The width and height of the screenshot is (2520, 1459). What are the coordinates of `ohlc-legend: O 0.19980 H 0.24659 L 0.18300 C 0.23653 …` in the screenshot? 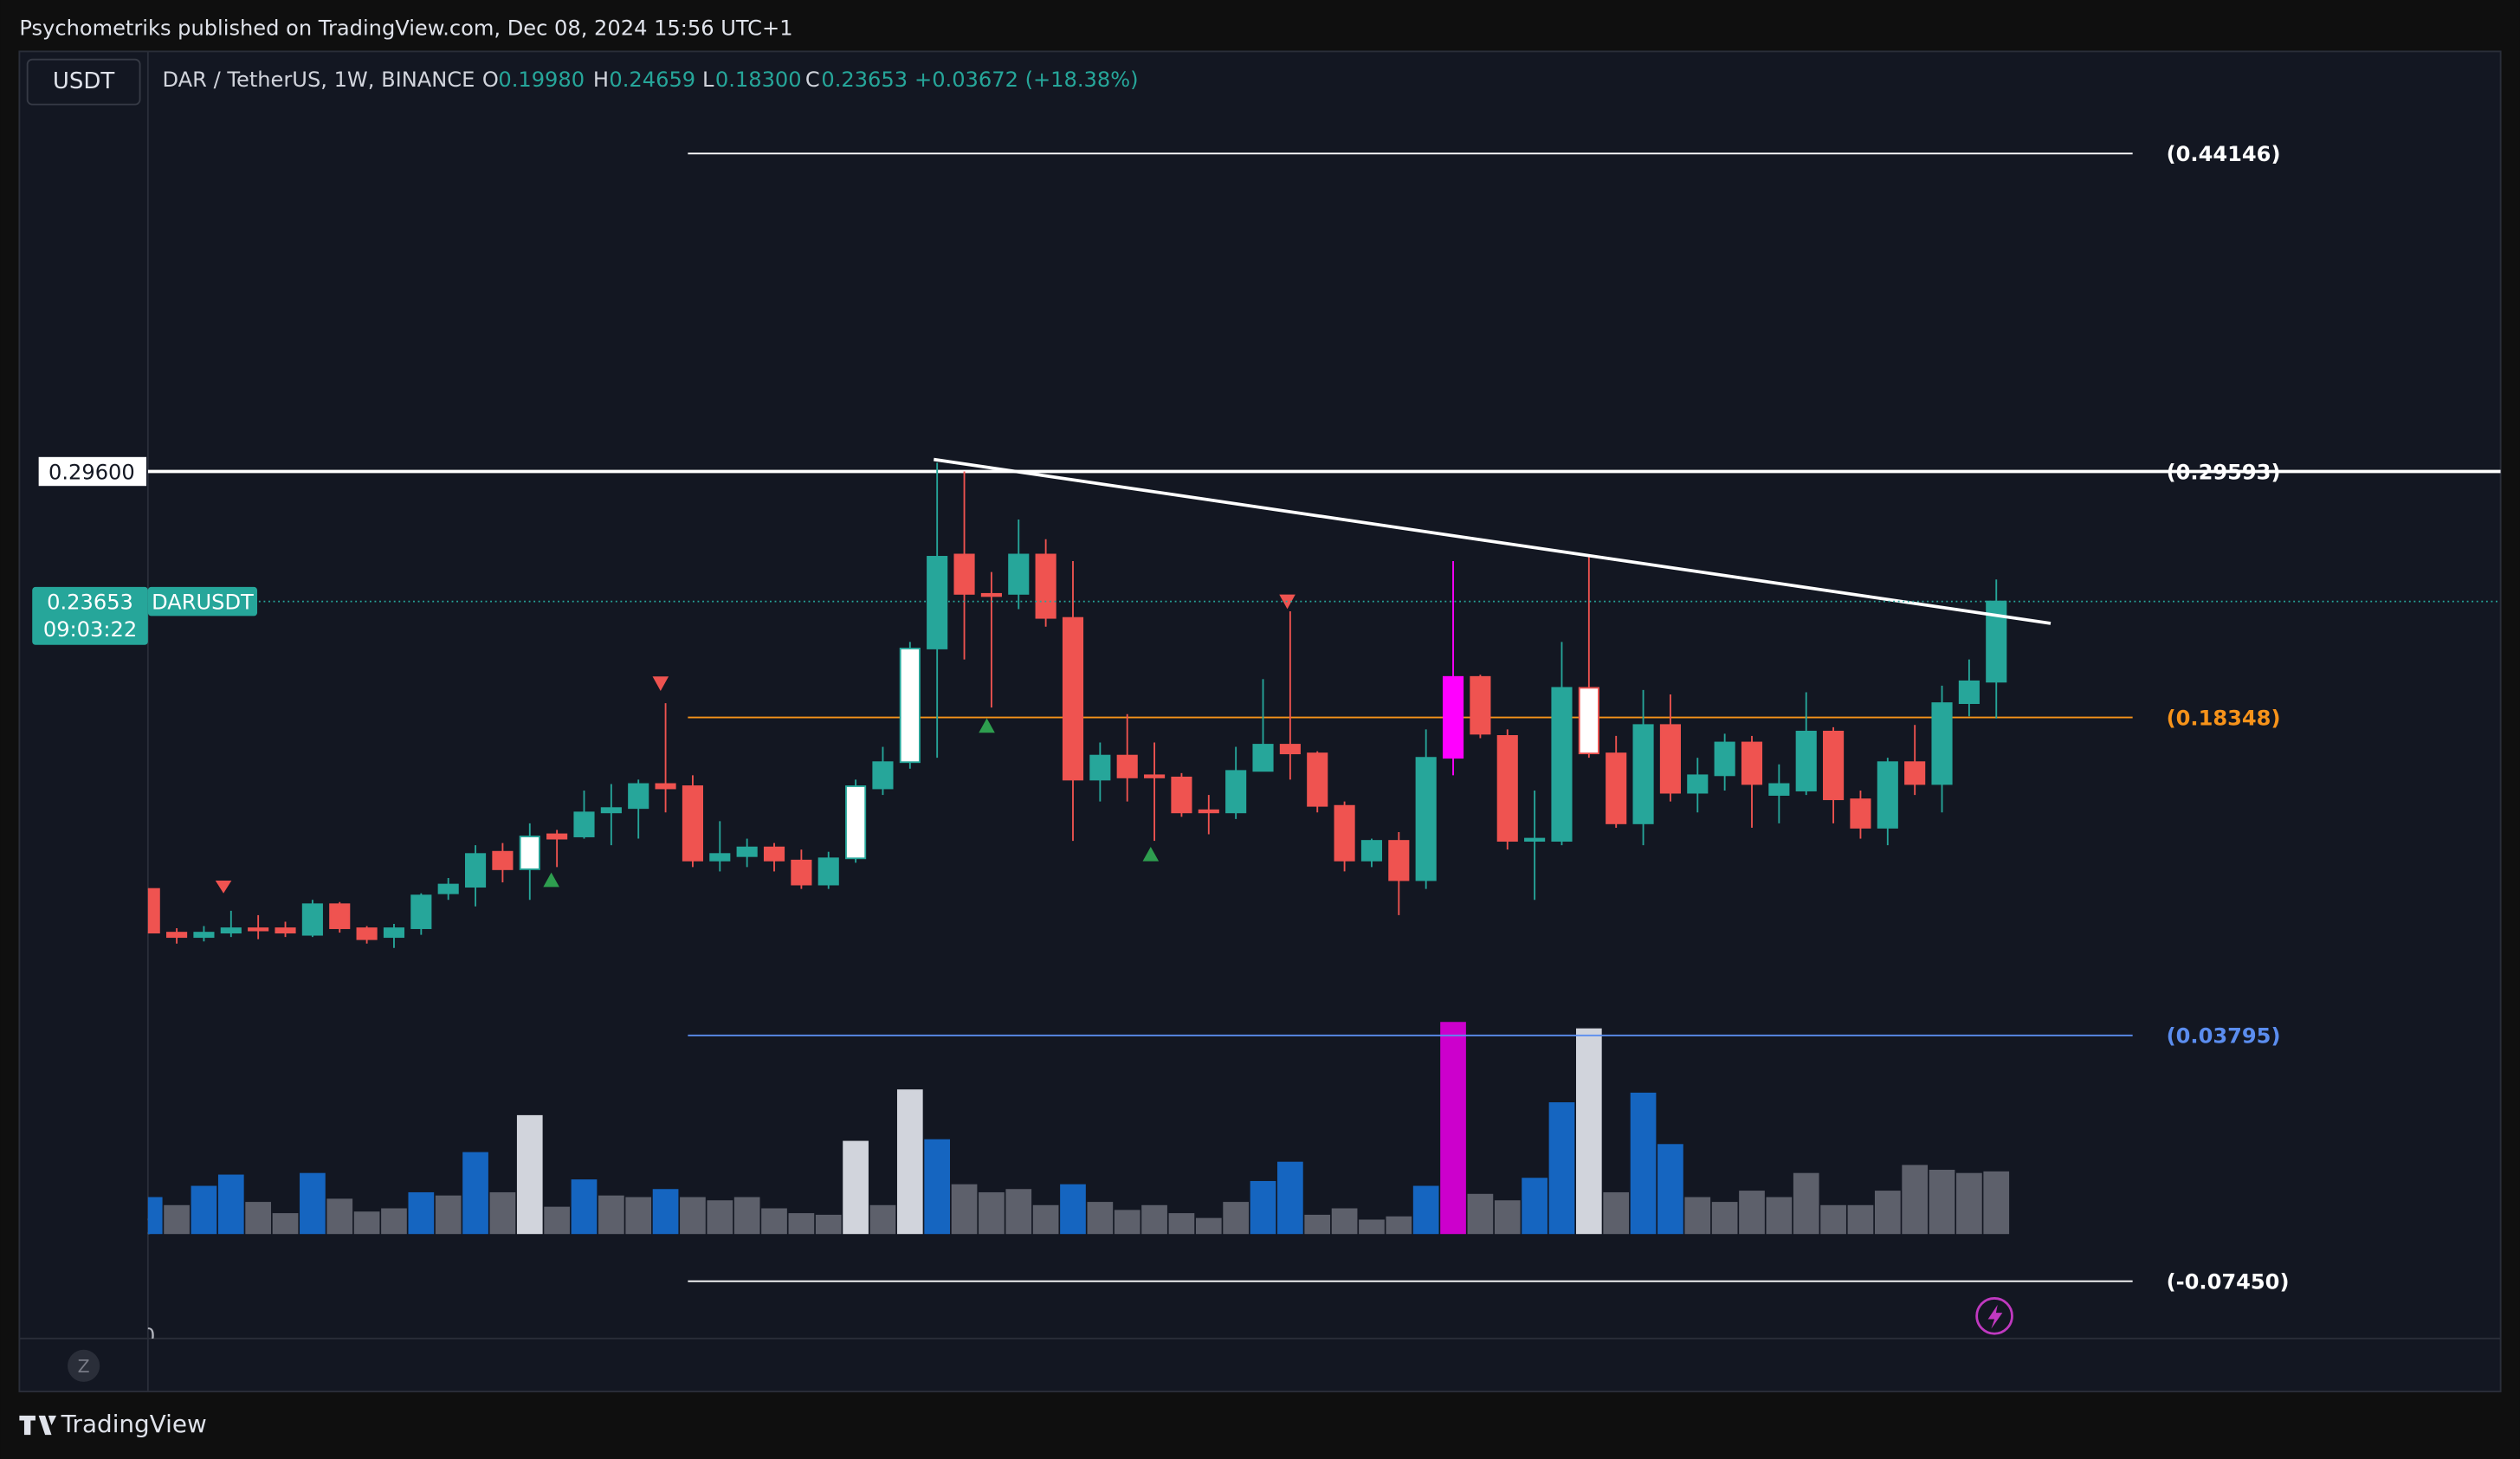 It's located at (810, 80).